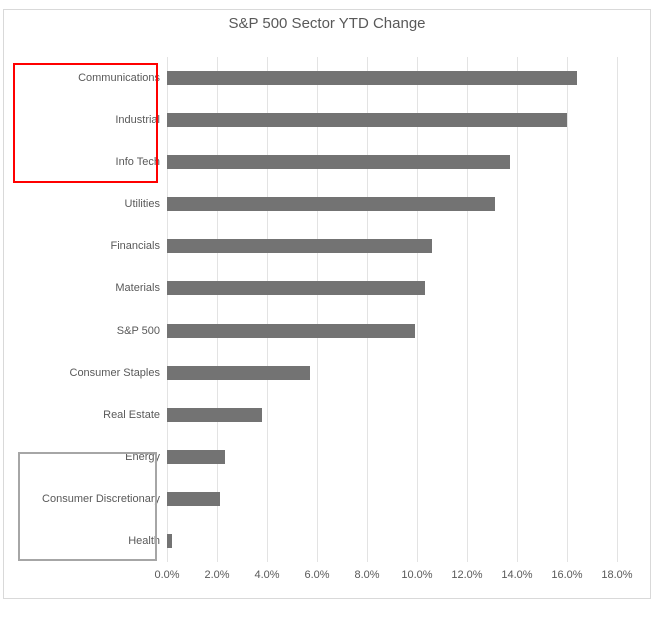 The image size is (663, 617). Describe the element at coordinates (317, 575) in the screenshot. I see `x-tick-label: 6.0%` at that location.